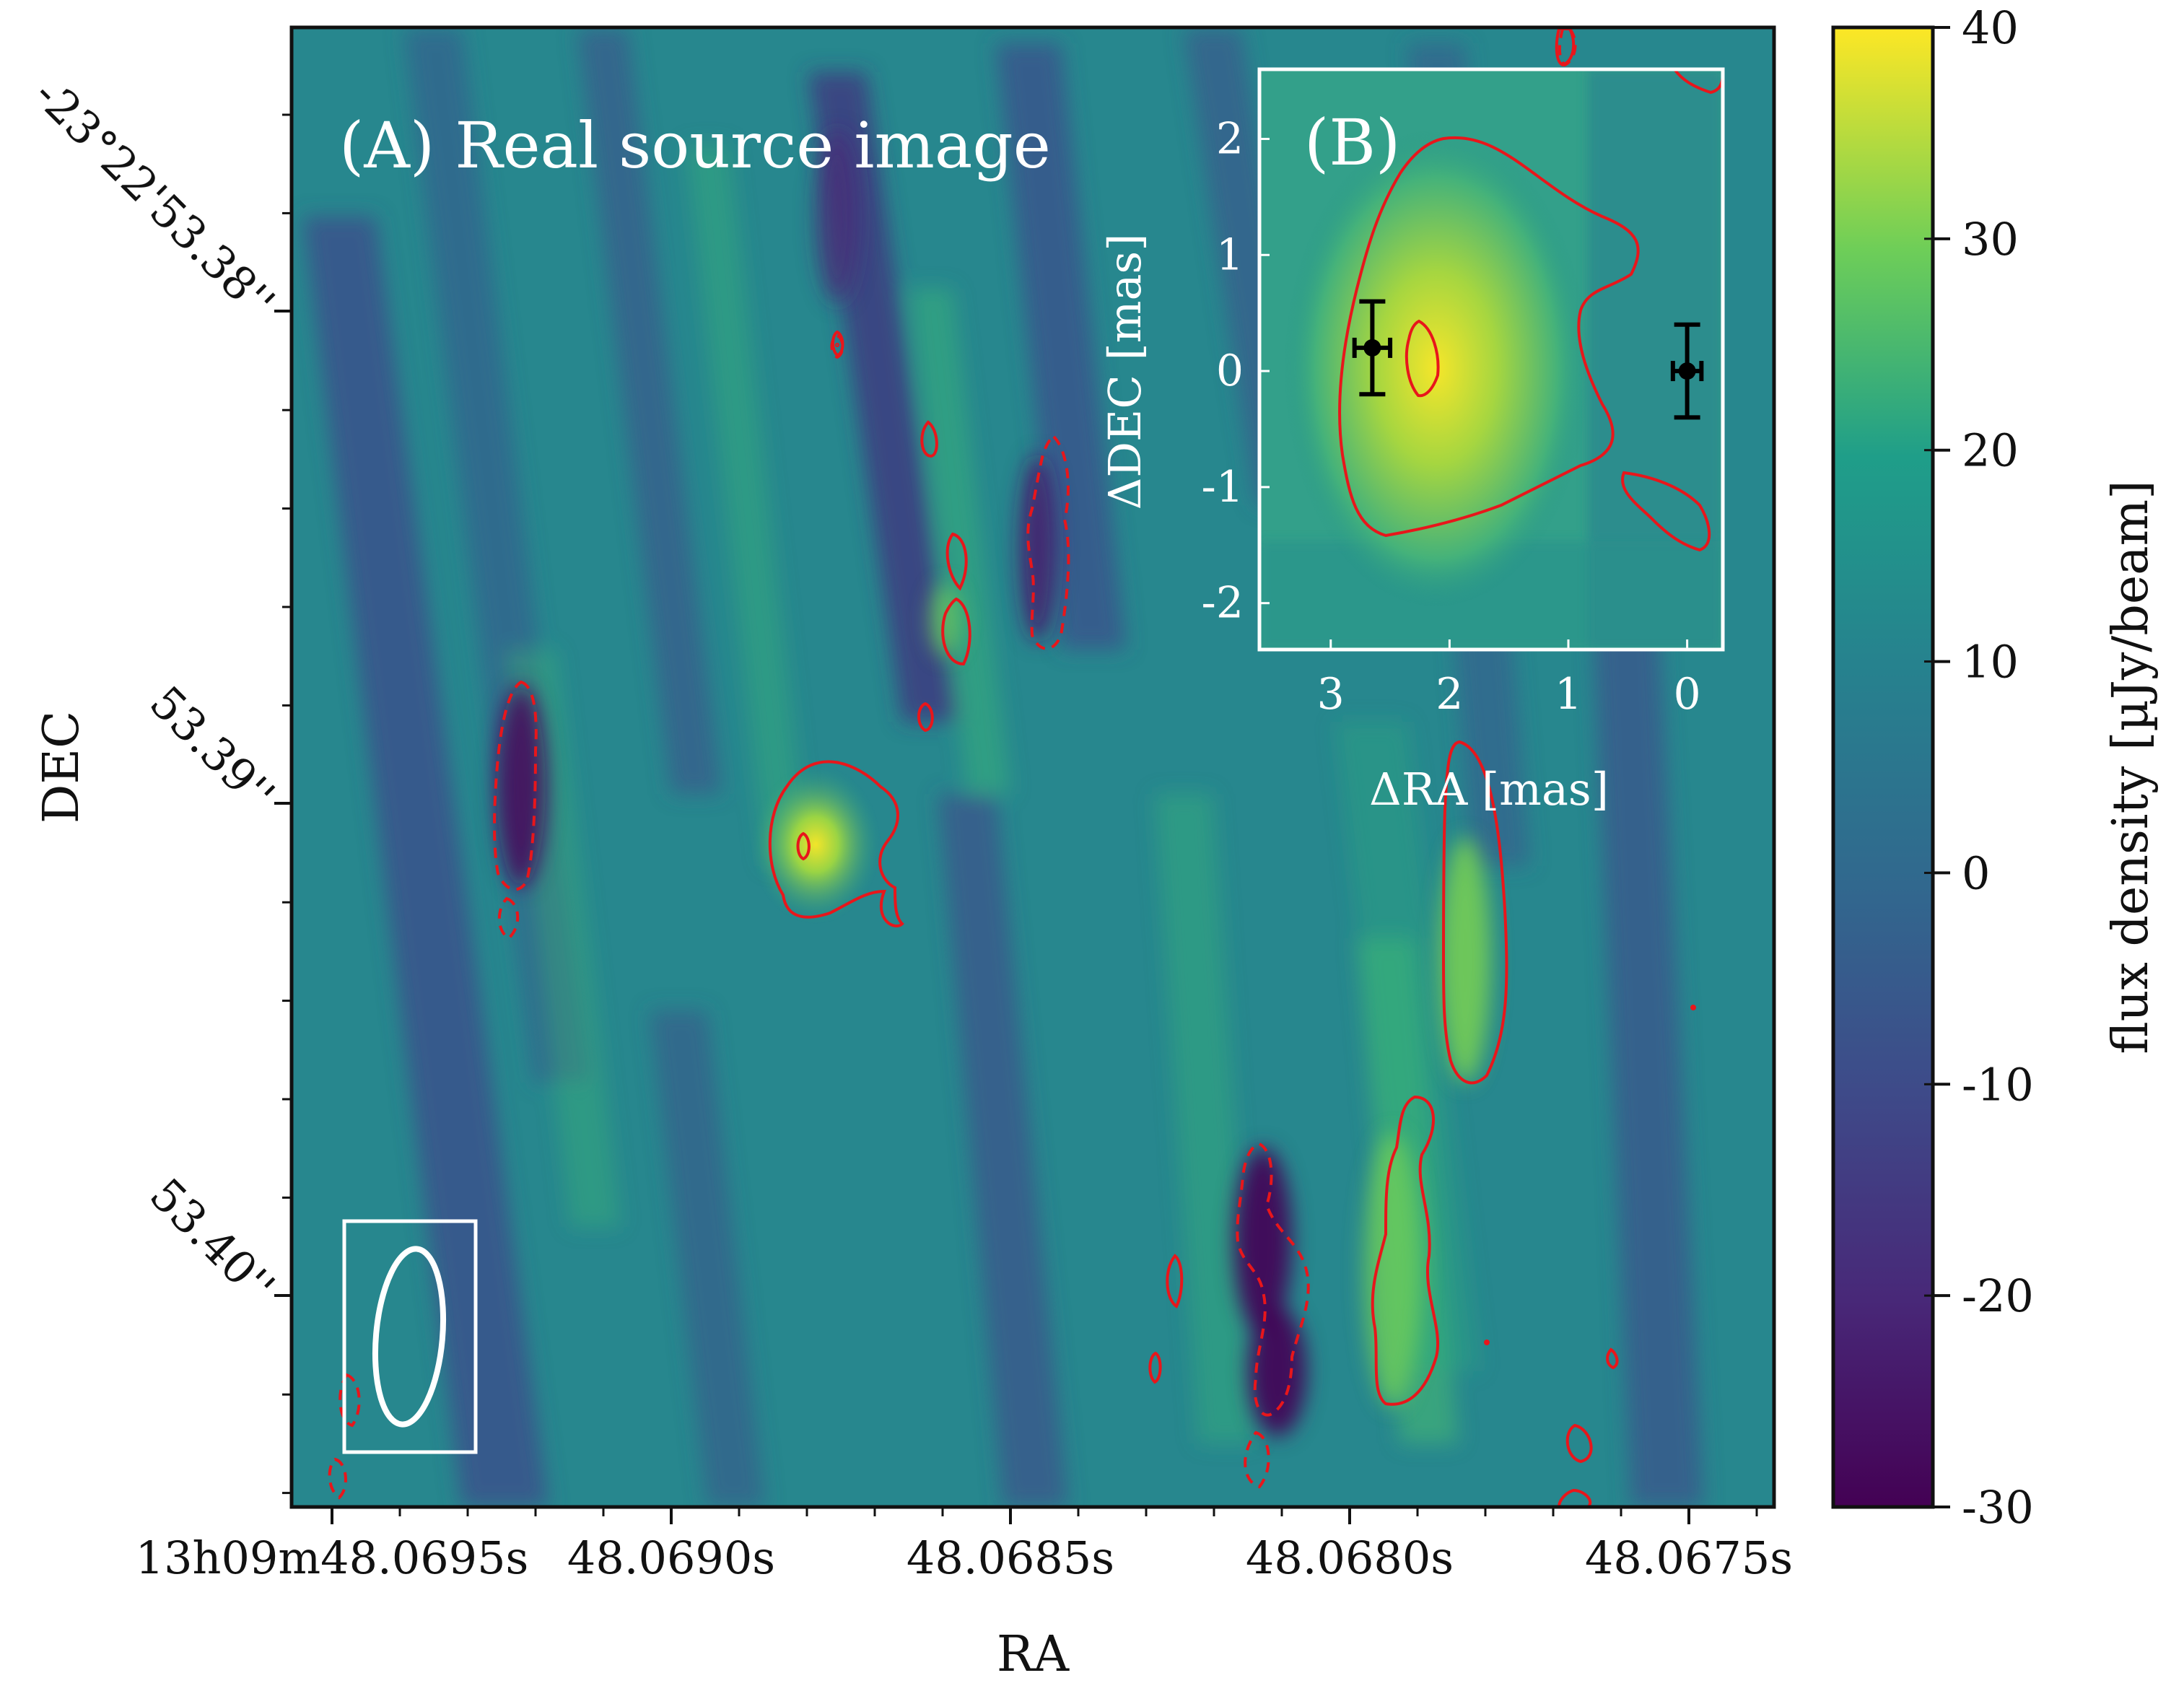 The image size is (2184, 1691). Describe the element at coordinates (1976, 873) in the screenshot. I see `colorbar-tick-label: 0` at that location.